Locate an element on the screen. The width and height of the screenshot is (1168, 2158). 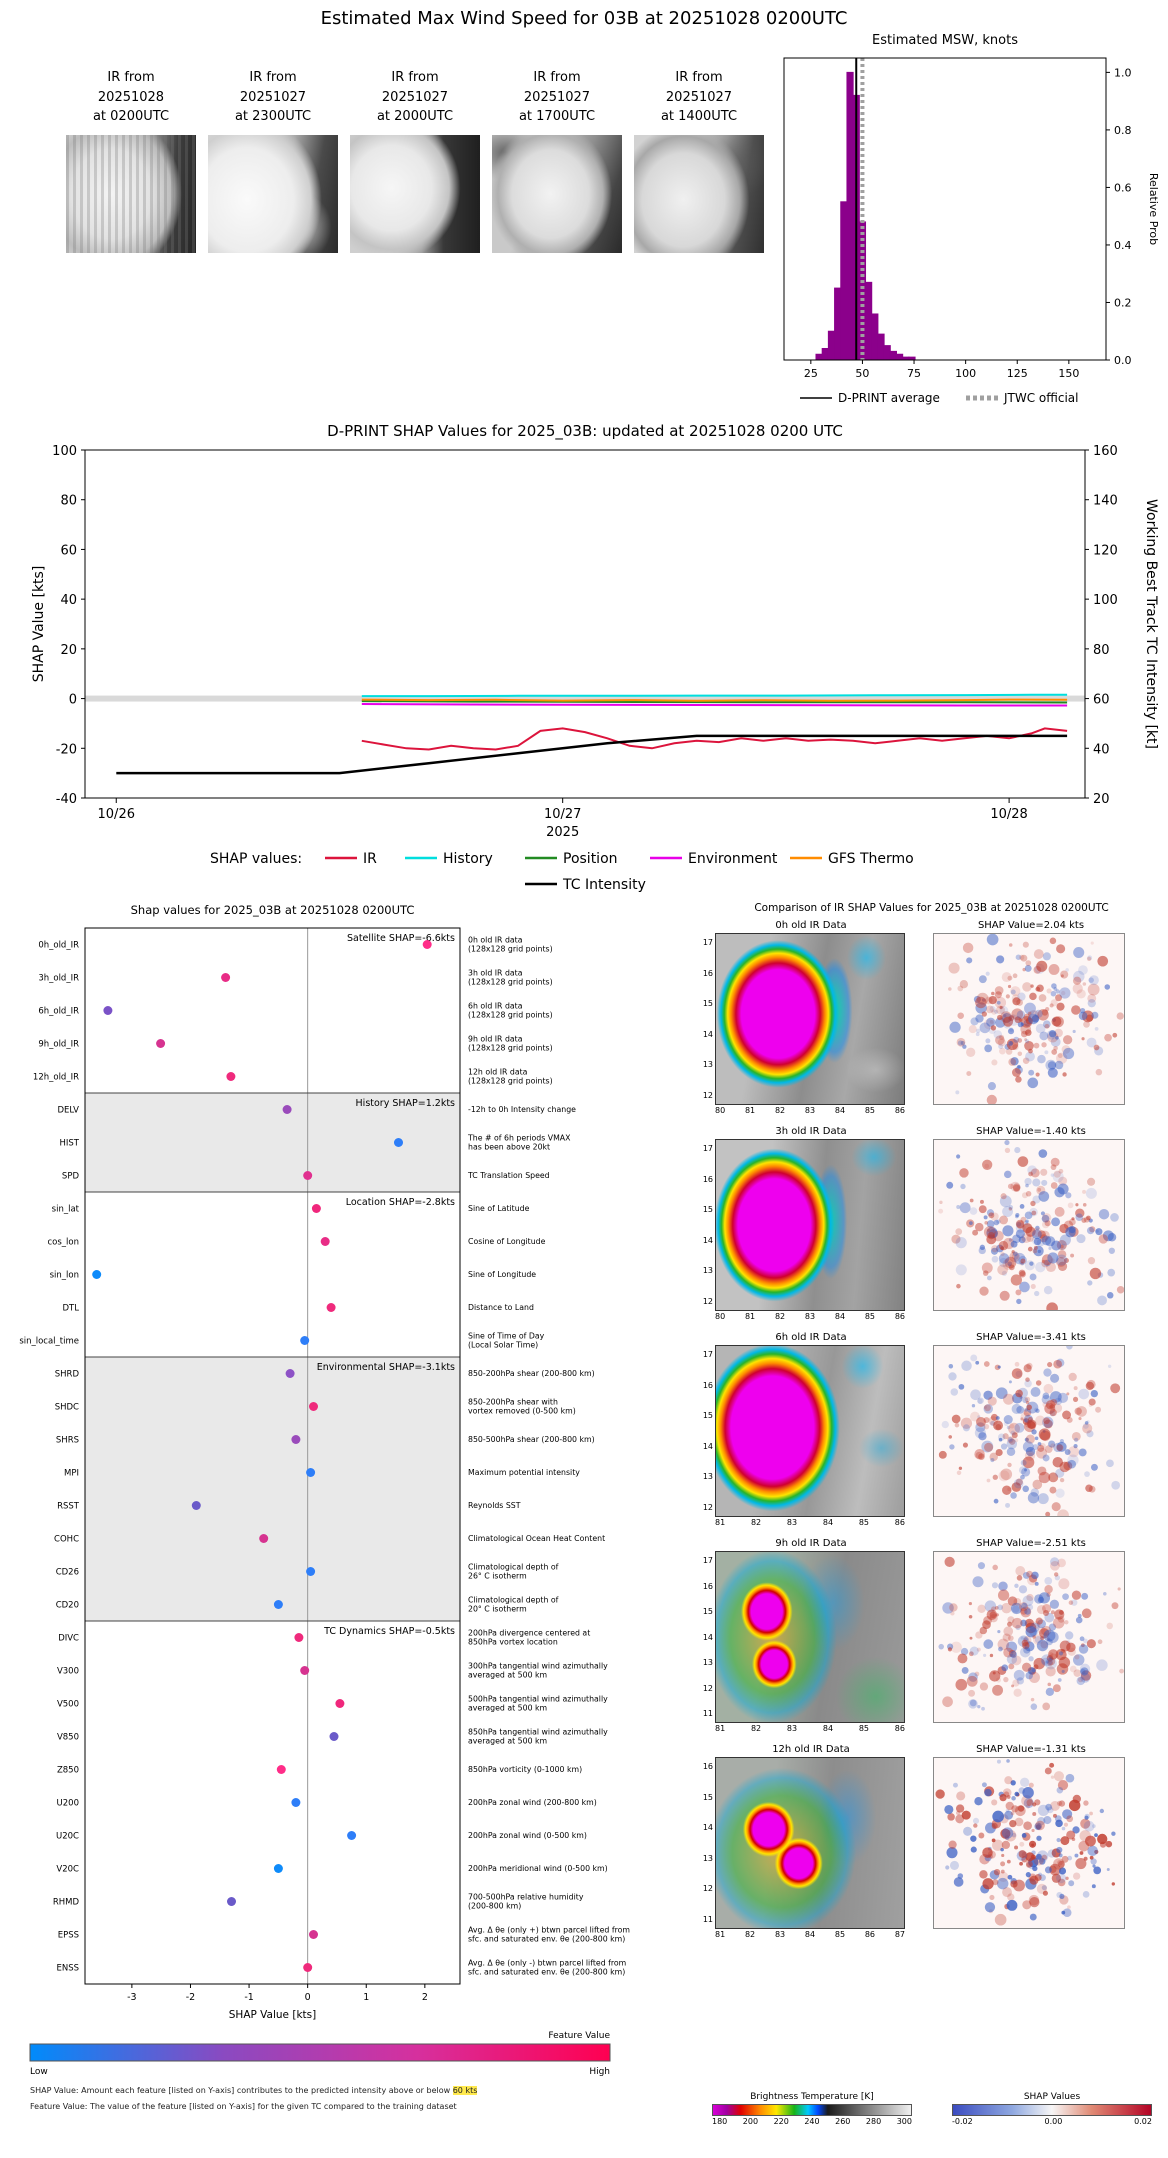
bt-tick: 180 is located at coordinates (720, 2121).